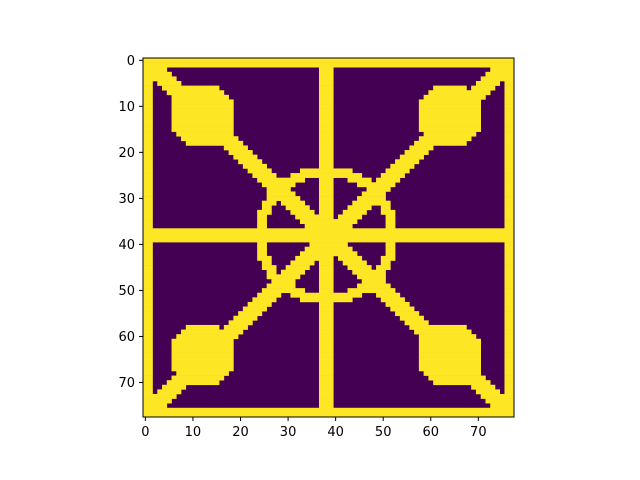 The image size is (640, 480). What do you see at coordinates (126, 291) in the screenshot?
I see `y-tick-label: 50` at bounding box center [126, 291].